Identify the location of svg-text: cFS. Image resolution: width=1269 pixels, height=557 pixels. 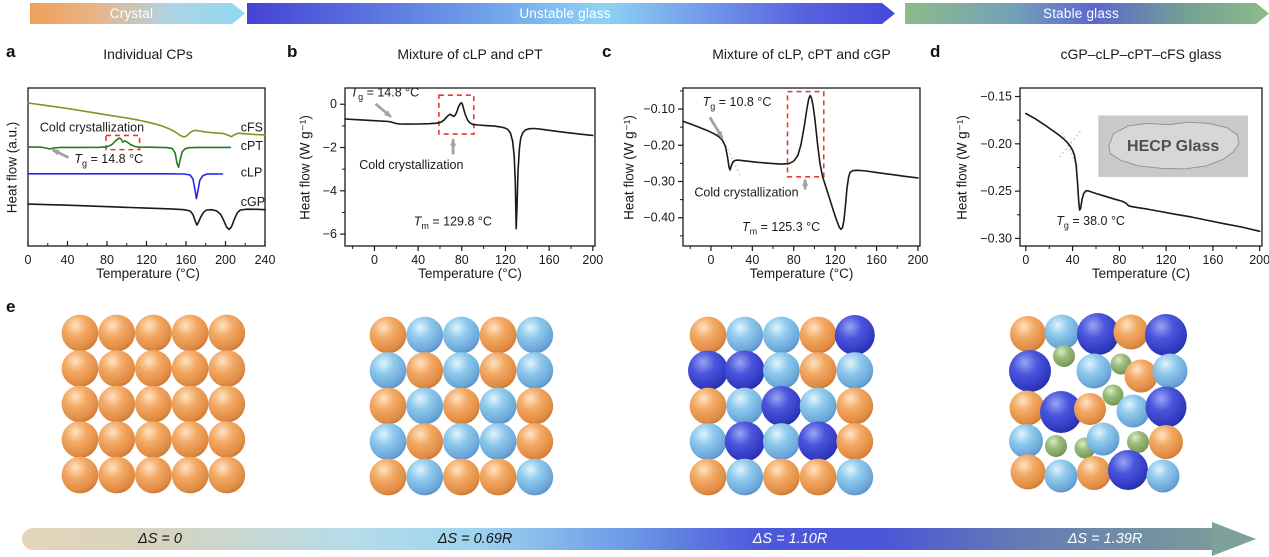
(252, 128).